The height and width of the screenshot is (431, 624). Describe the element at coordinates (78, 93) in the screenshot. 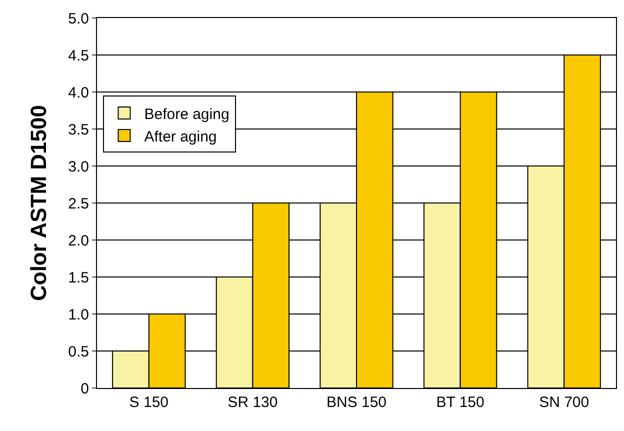

I see `y-tick-label: 4.0` at that location.